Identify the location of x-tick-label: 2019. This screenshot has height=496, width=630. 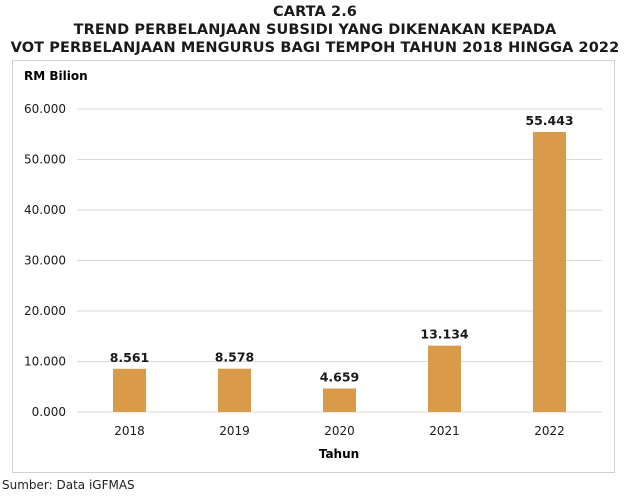
(234, 431).